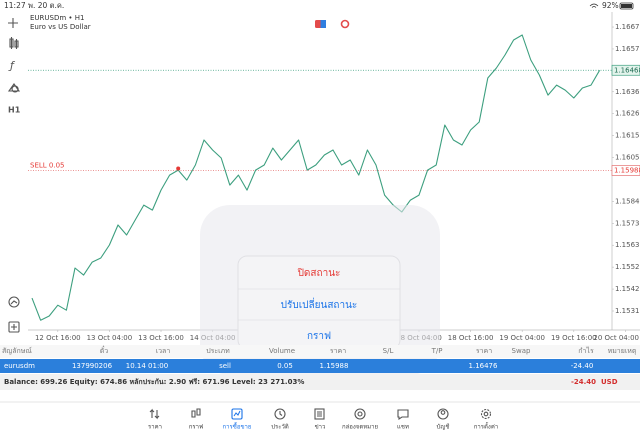 This screenshot has height=447, width=640. I want to click on y-tick-label: 1.15420, so click(627, 289).